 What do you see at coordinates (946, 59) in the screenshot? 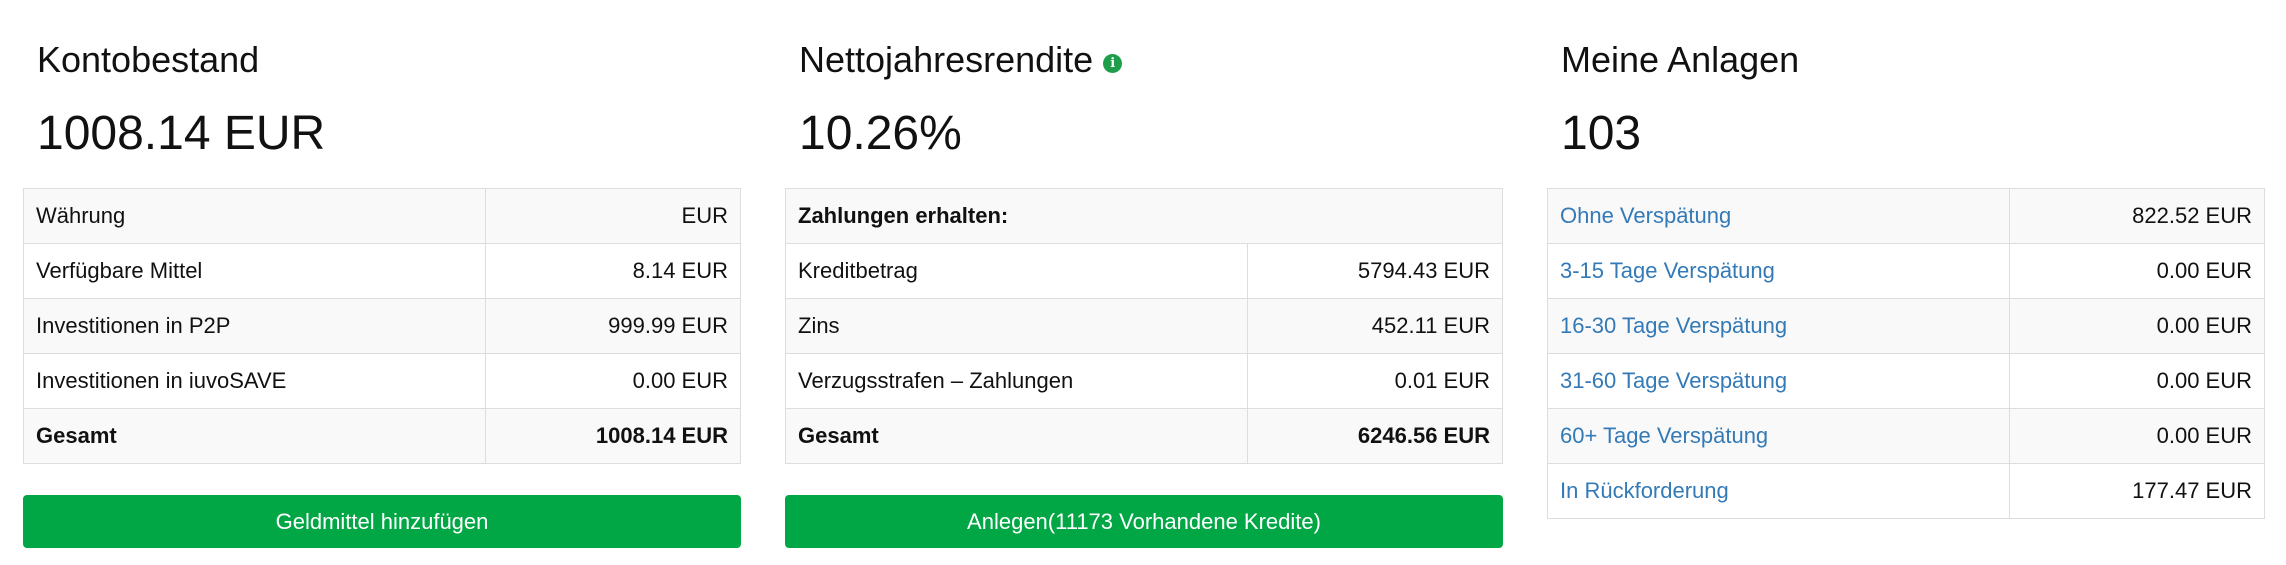
I see `net-annual-return-title: Nettojahresrendite` at bounding box center [946, 59].